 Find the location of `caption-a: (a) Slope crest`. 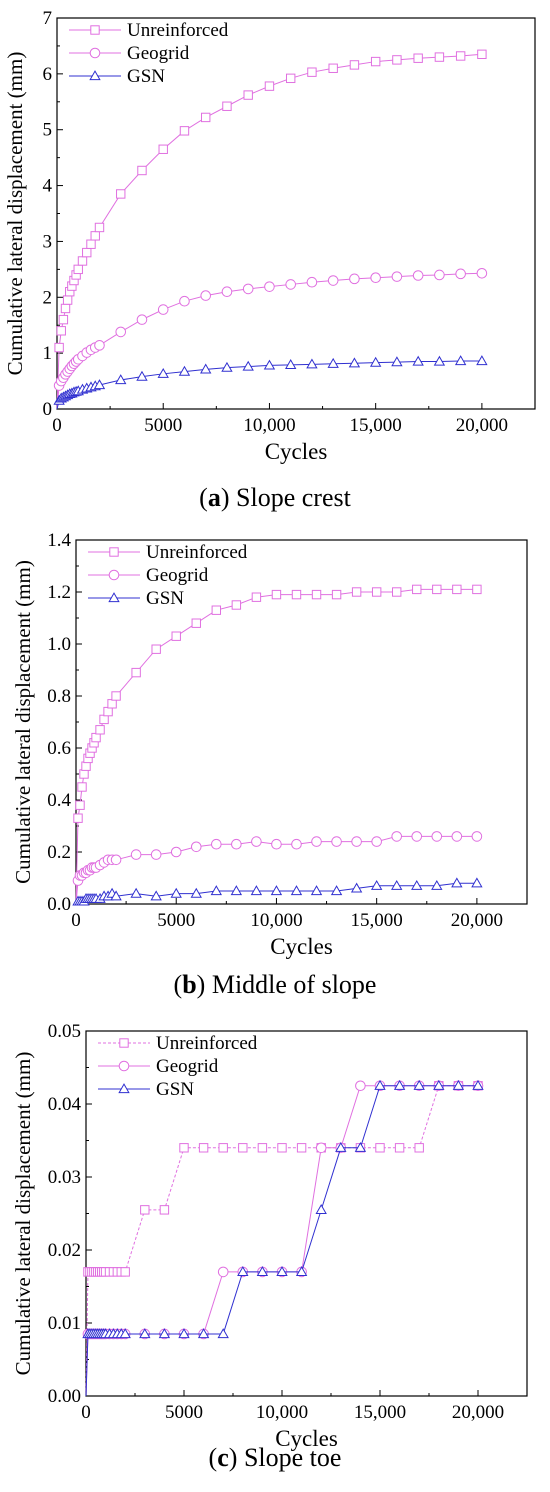

caption-a: (a) Slope crest is located at coordinates (275, 497).